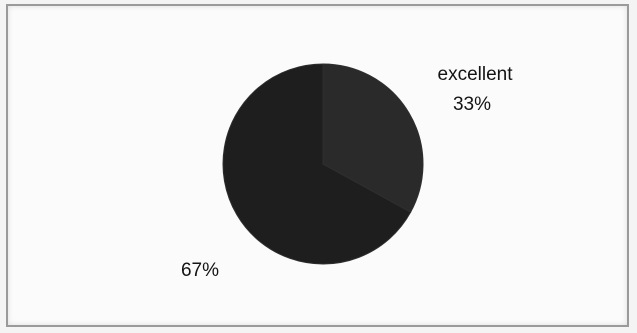  I want to click on slice-label-excellent-category: excellent, so click(476, 74).